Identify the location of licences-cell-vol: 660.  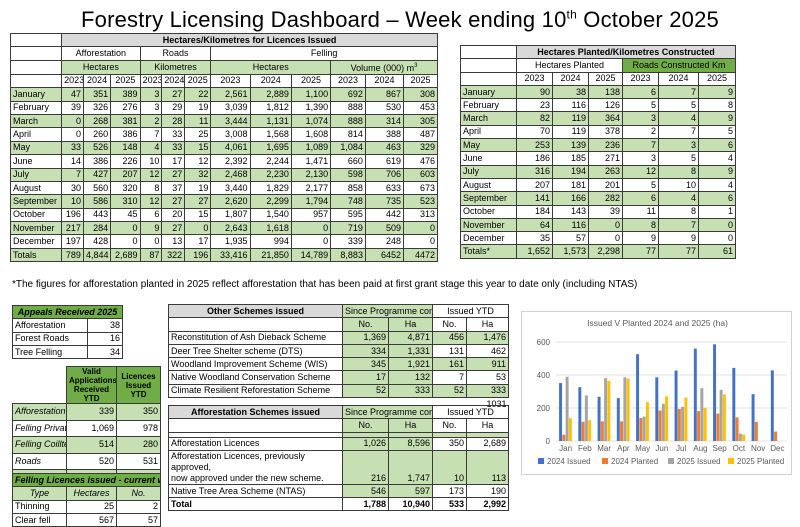
(348, 161).